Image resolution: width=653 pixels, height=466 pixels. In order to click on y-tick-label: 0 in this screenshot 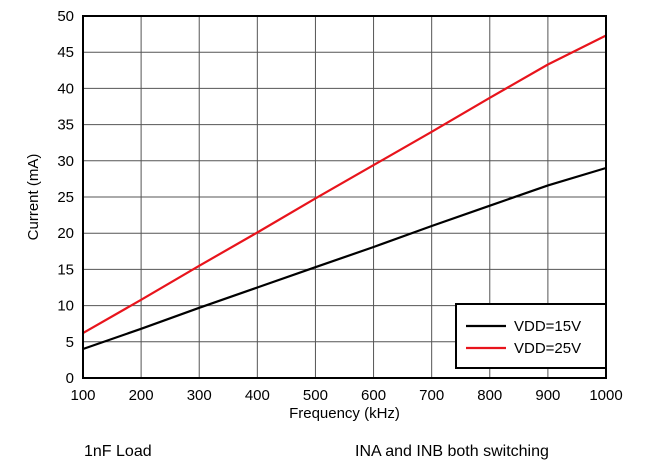, I will do `click(70, 378)`.